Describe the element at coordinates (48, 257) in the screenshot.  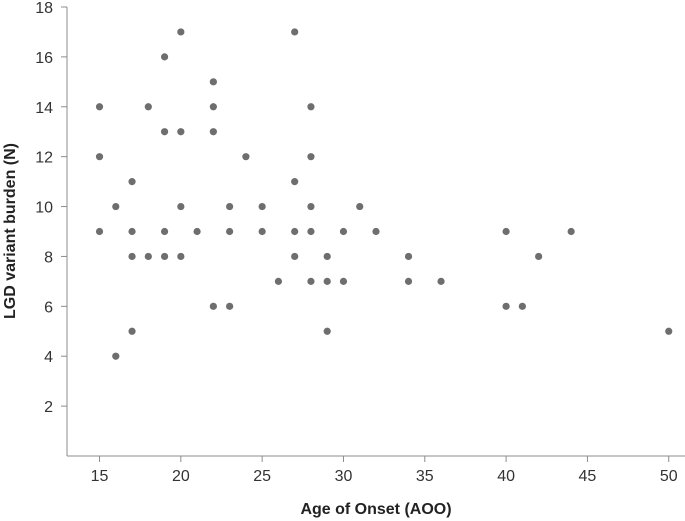
I see `y-tick-label: 8` at that location.